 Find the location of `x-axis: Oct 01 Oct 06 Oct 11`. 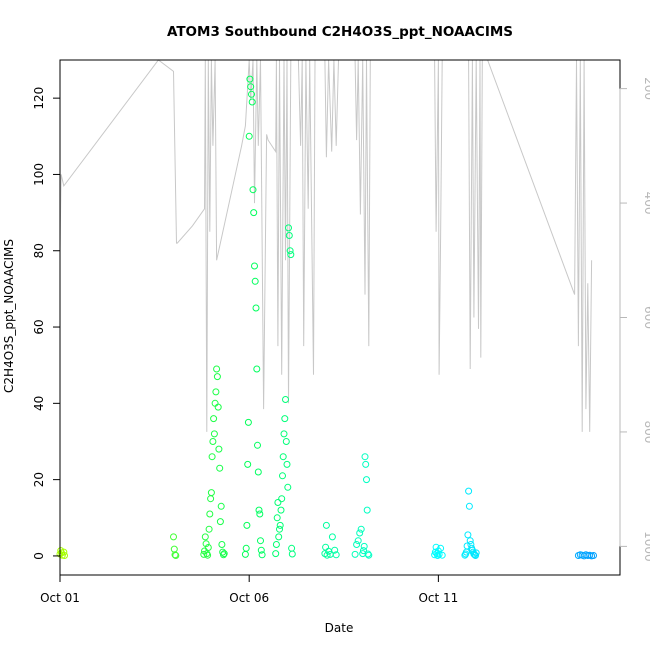

x-axis: Oct 01 Oct 06 Oct 11 is located at coordinates (249, 589).